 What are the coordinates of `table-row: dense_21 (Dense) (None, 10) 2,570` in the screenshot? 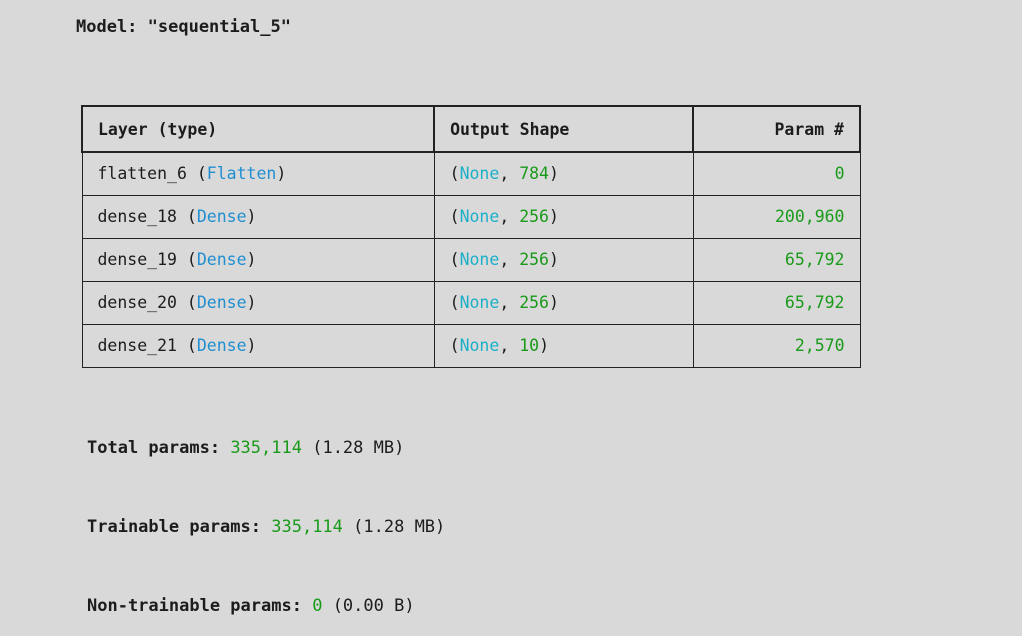 It's located at (471, 345).